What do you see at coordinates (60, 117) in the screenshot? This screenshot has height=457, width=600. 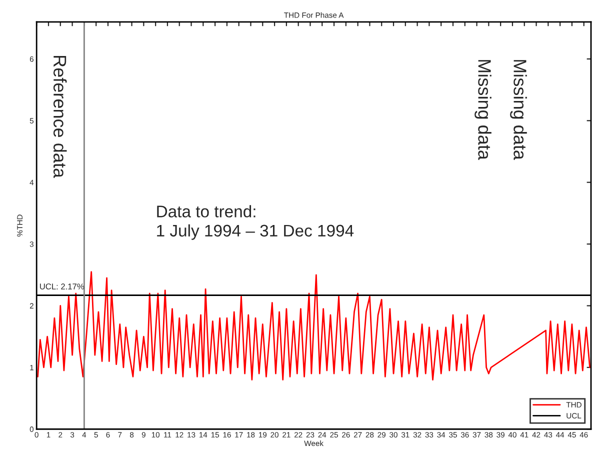 I see `annotation: Reference data` at bounding box center [60, 117].